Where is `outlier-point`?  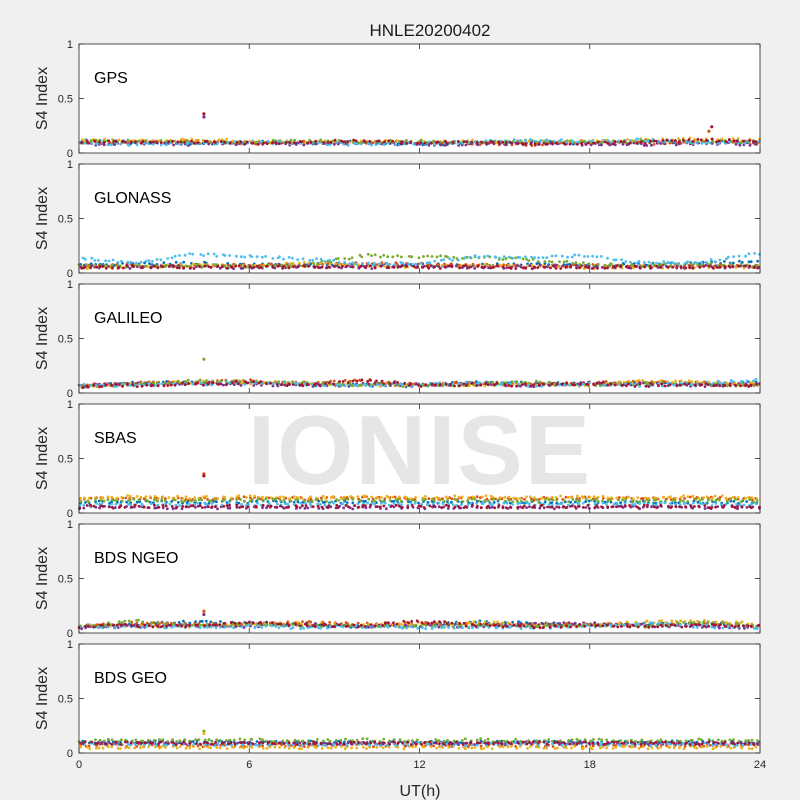
outlier-point is located at coordinates (204, 114).